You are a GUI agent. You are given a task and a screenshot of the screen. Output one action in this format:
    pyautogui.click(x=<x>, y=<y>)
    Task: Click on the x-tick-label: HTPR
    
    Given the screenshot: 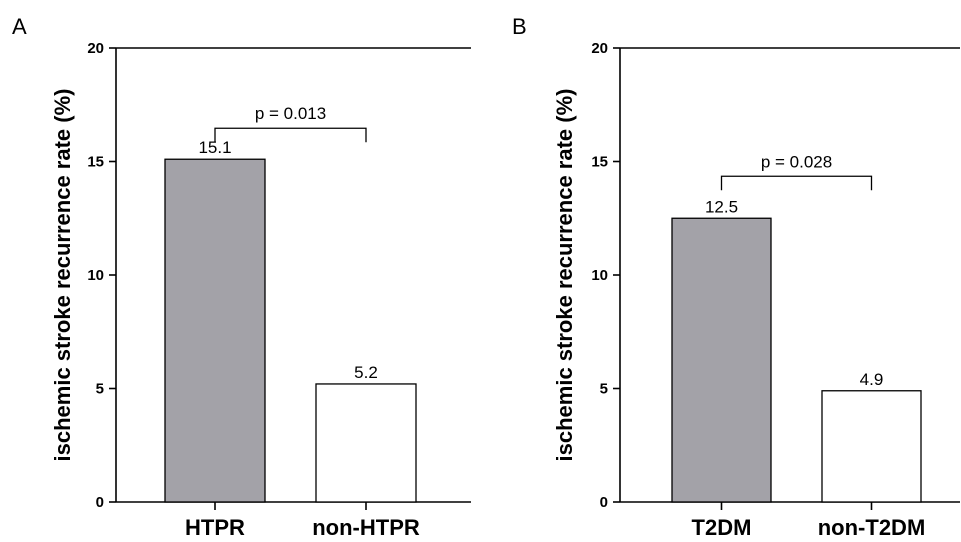 What is the action you would take?
    pyautogui.click(x=215, y=527)
    